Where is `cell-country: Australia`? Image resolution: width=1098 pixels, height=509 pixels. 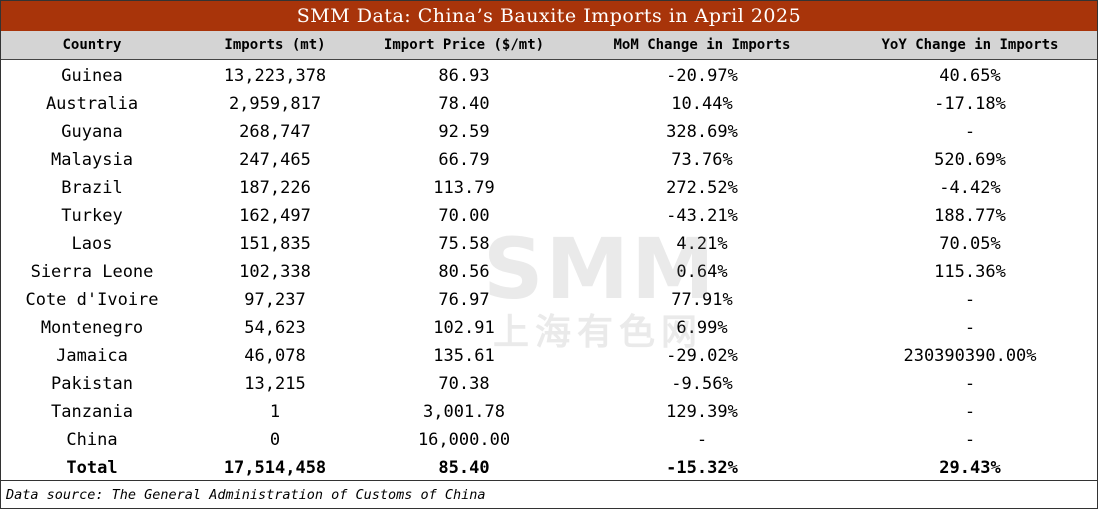 cell-country: Australia is located at coordinates (92, 104).